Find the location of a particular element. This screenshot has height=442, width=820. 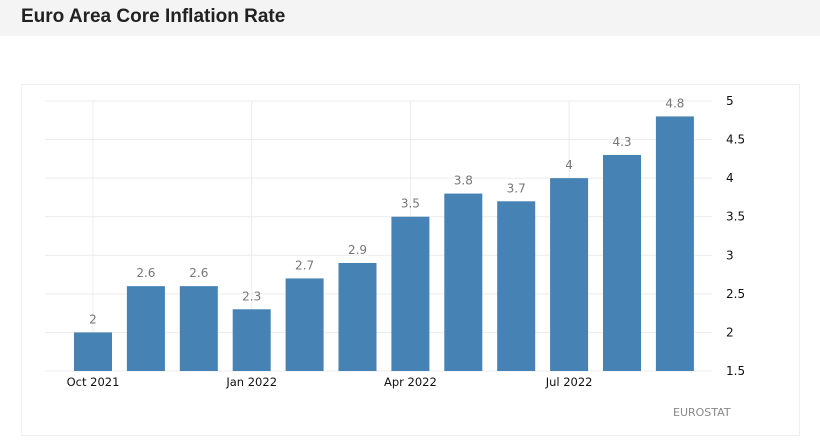

page-title: Euro Area Core Inflation Rate is located at coordinates (153, 16).